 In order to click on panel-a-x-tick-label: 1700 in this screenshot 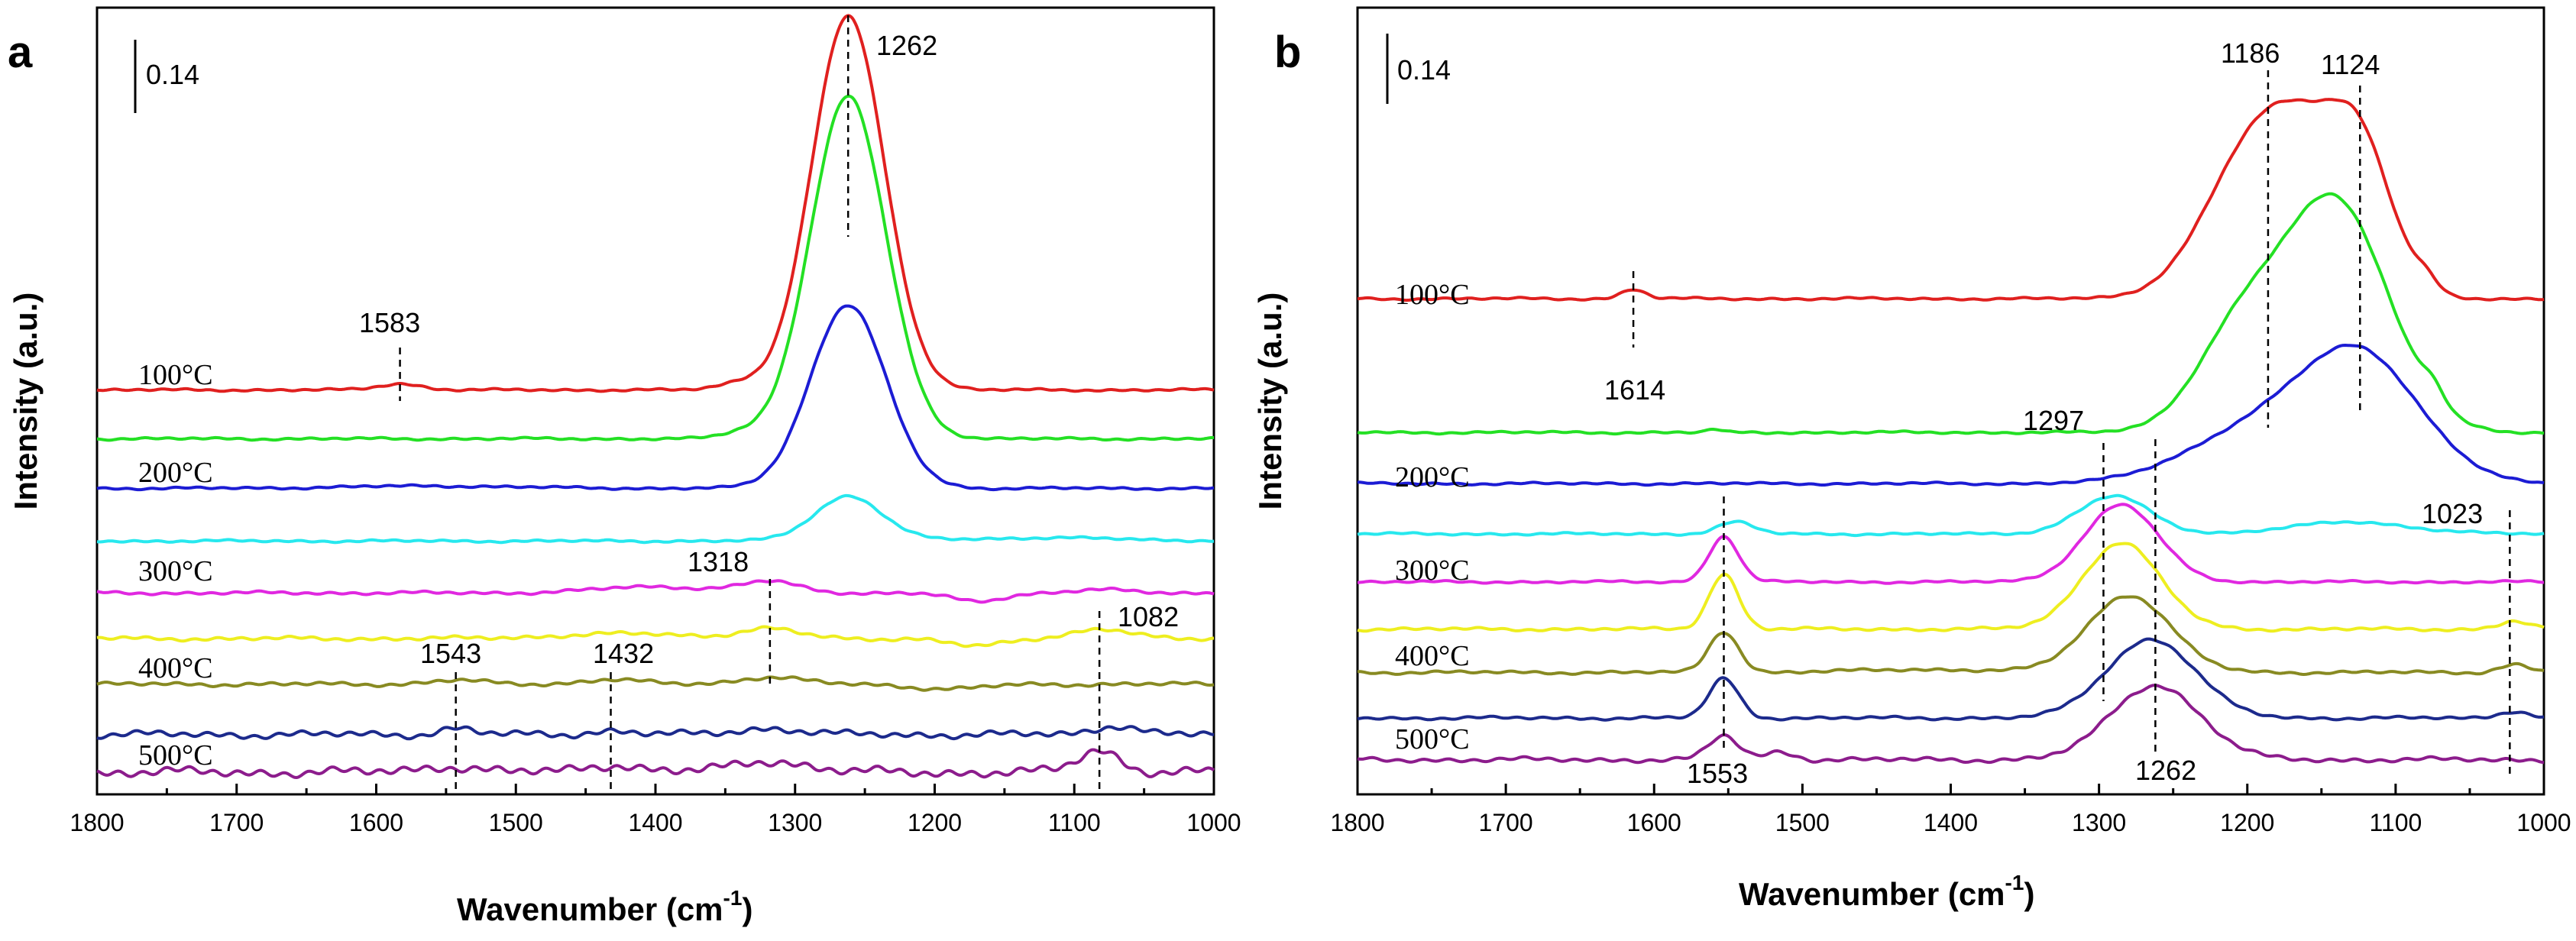, I will do `click(236, 822)`.